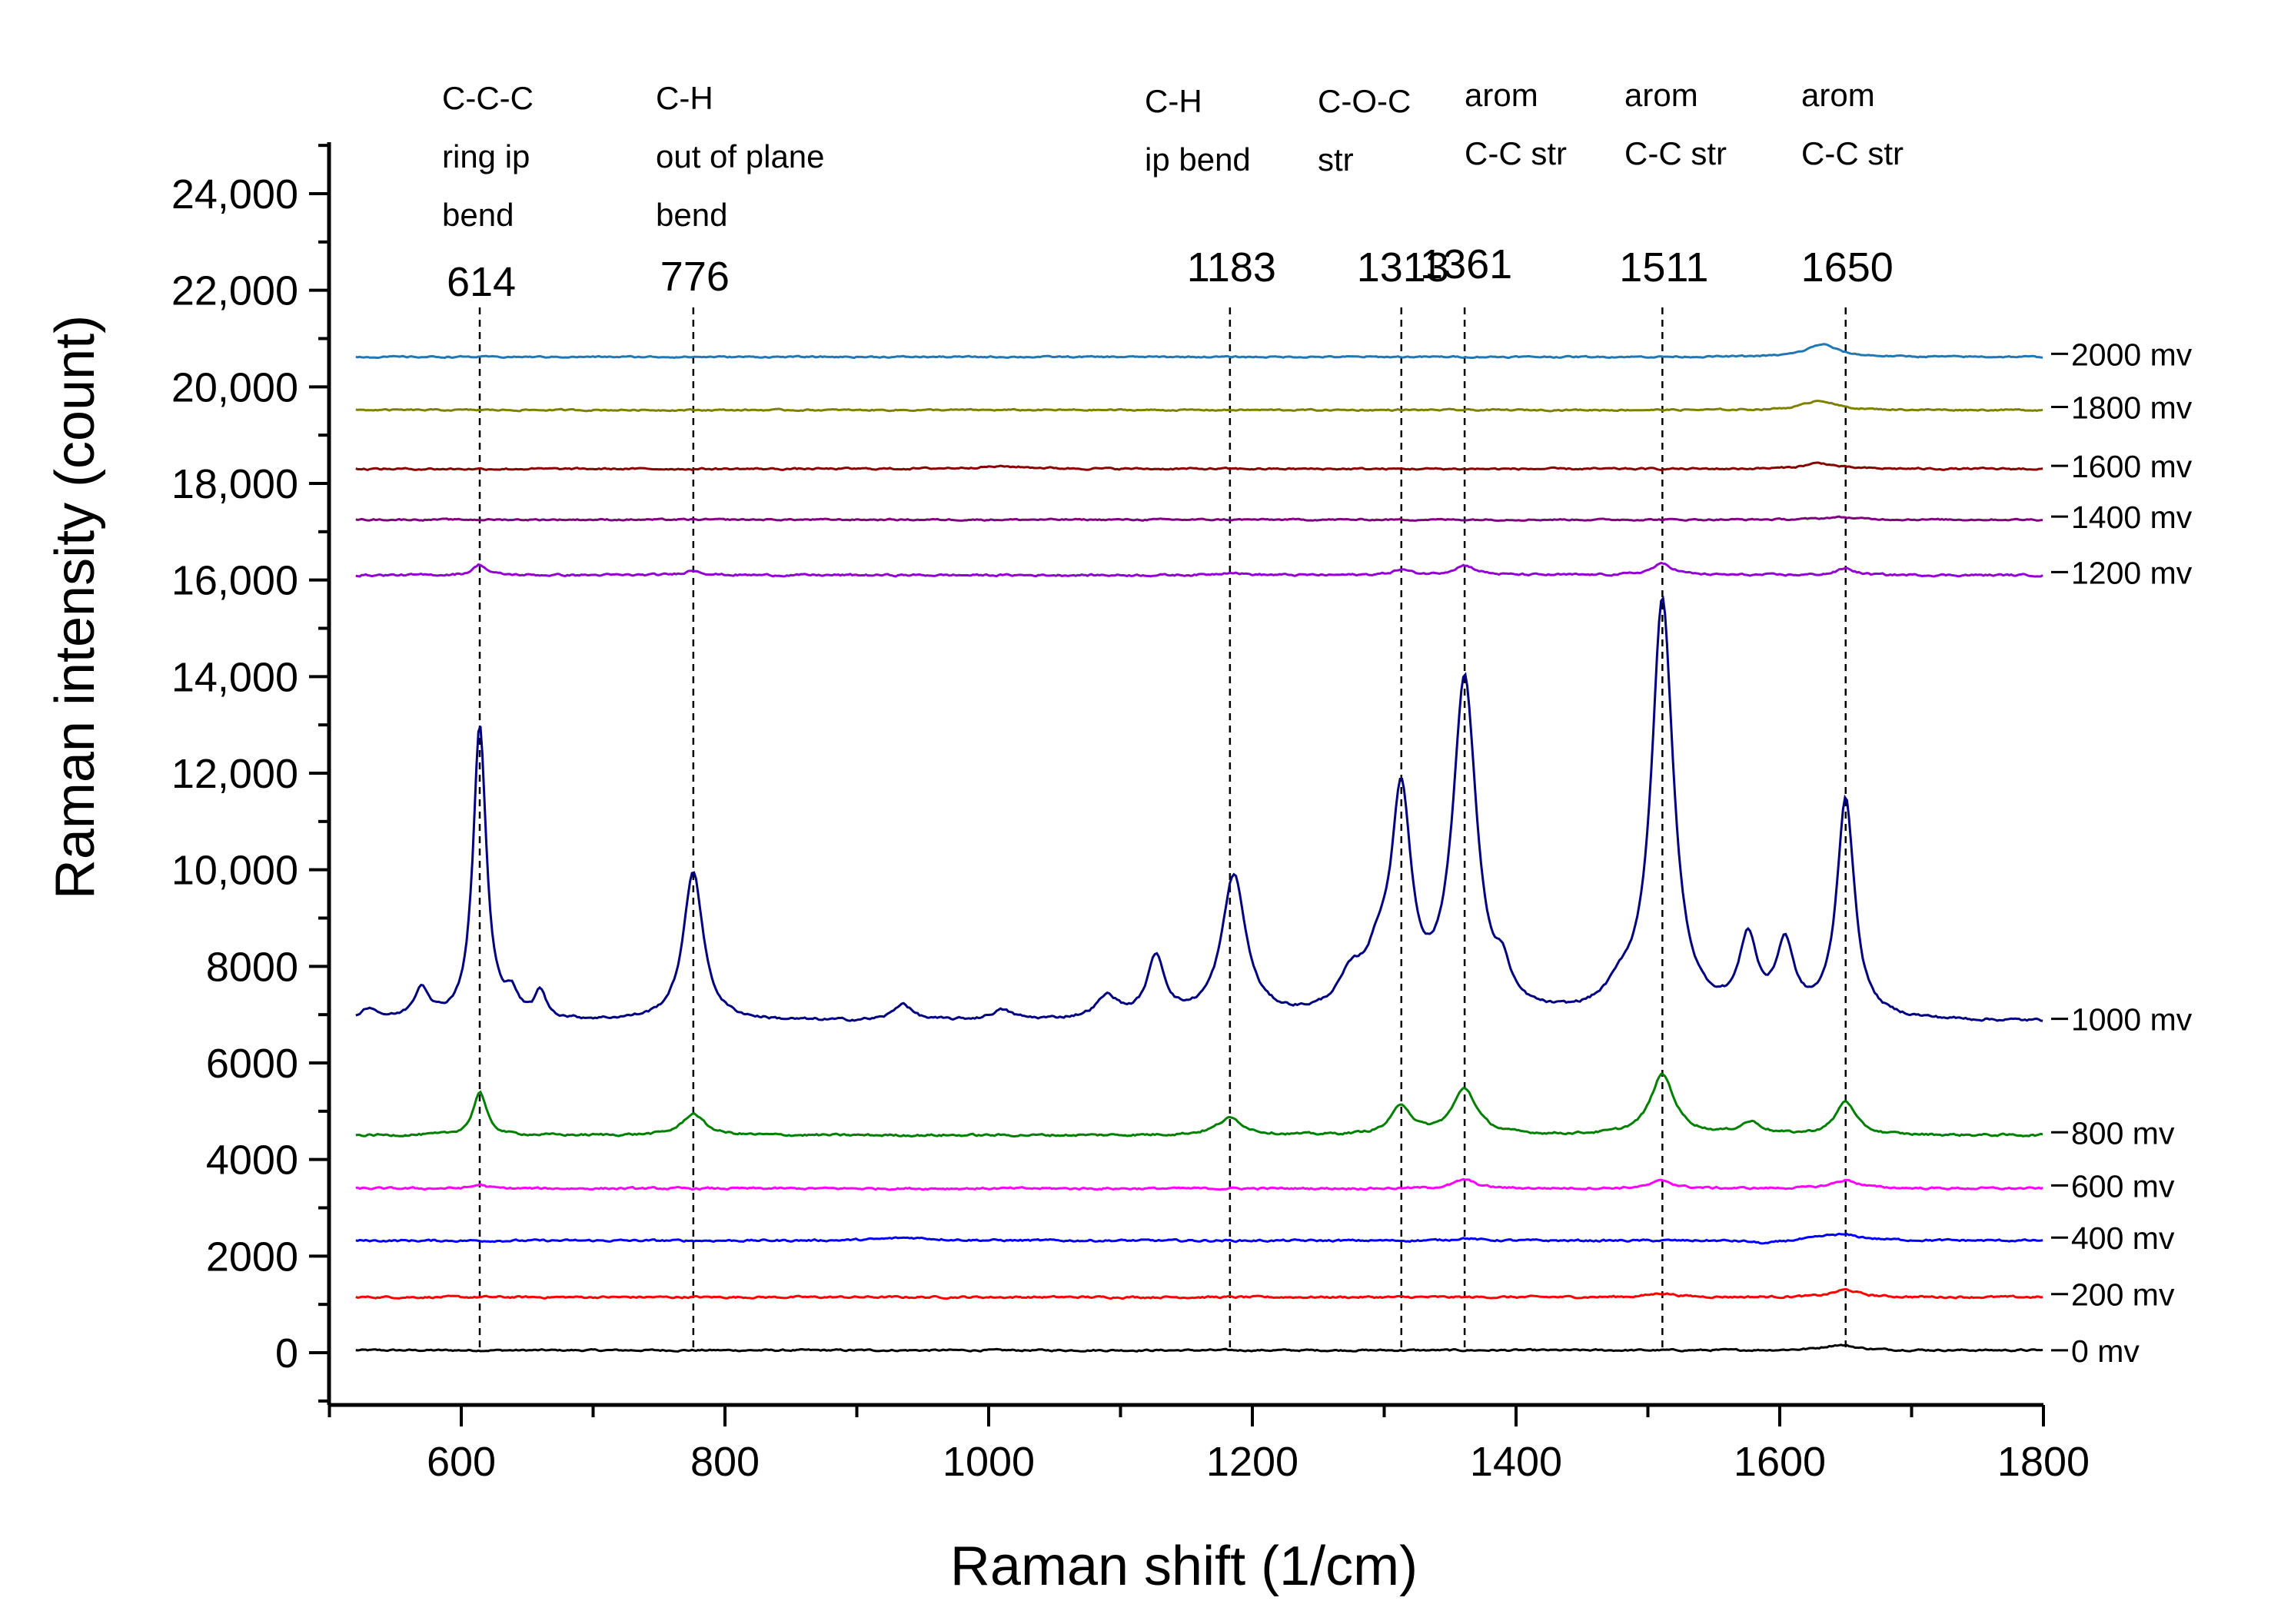  Describe the element at coordinates (234, 871) in the screenshot. I see `y-tick-label: 10,000` at that location.